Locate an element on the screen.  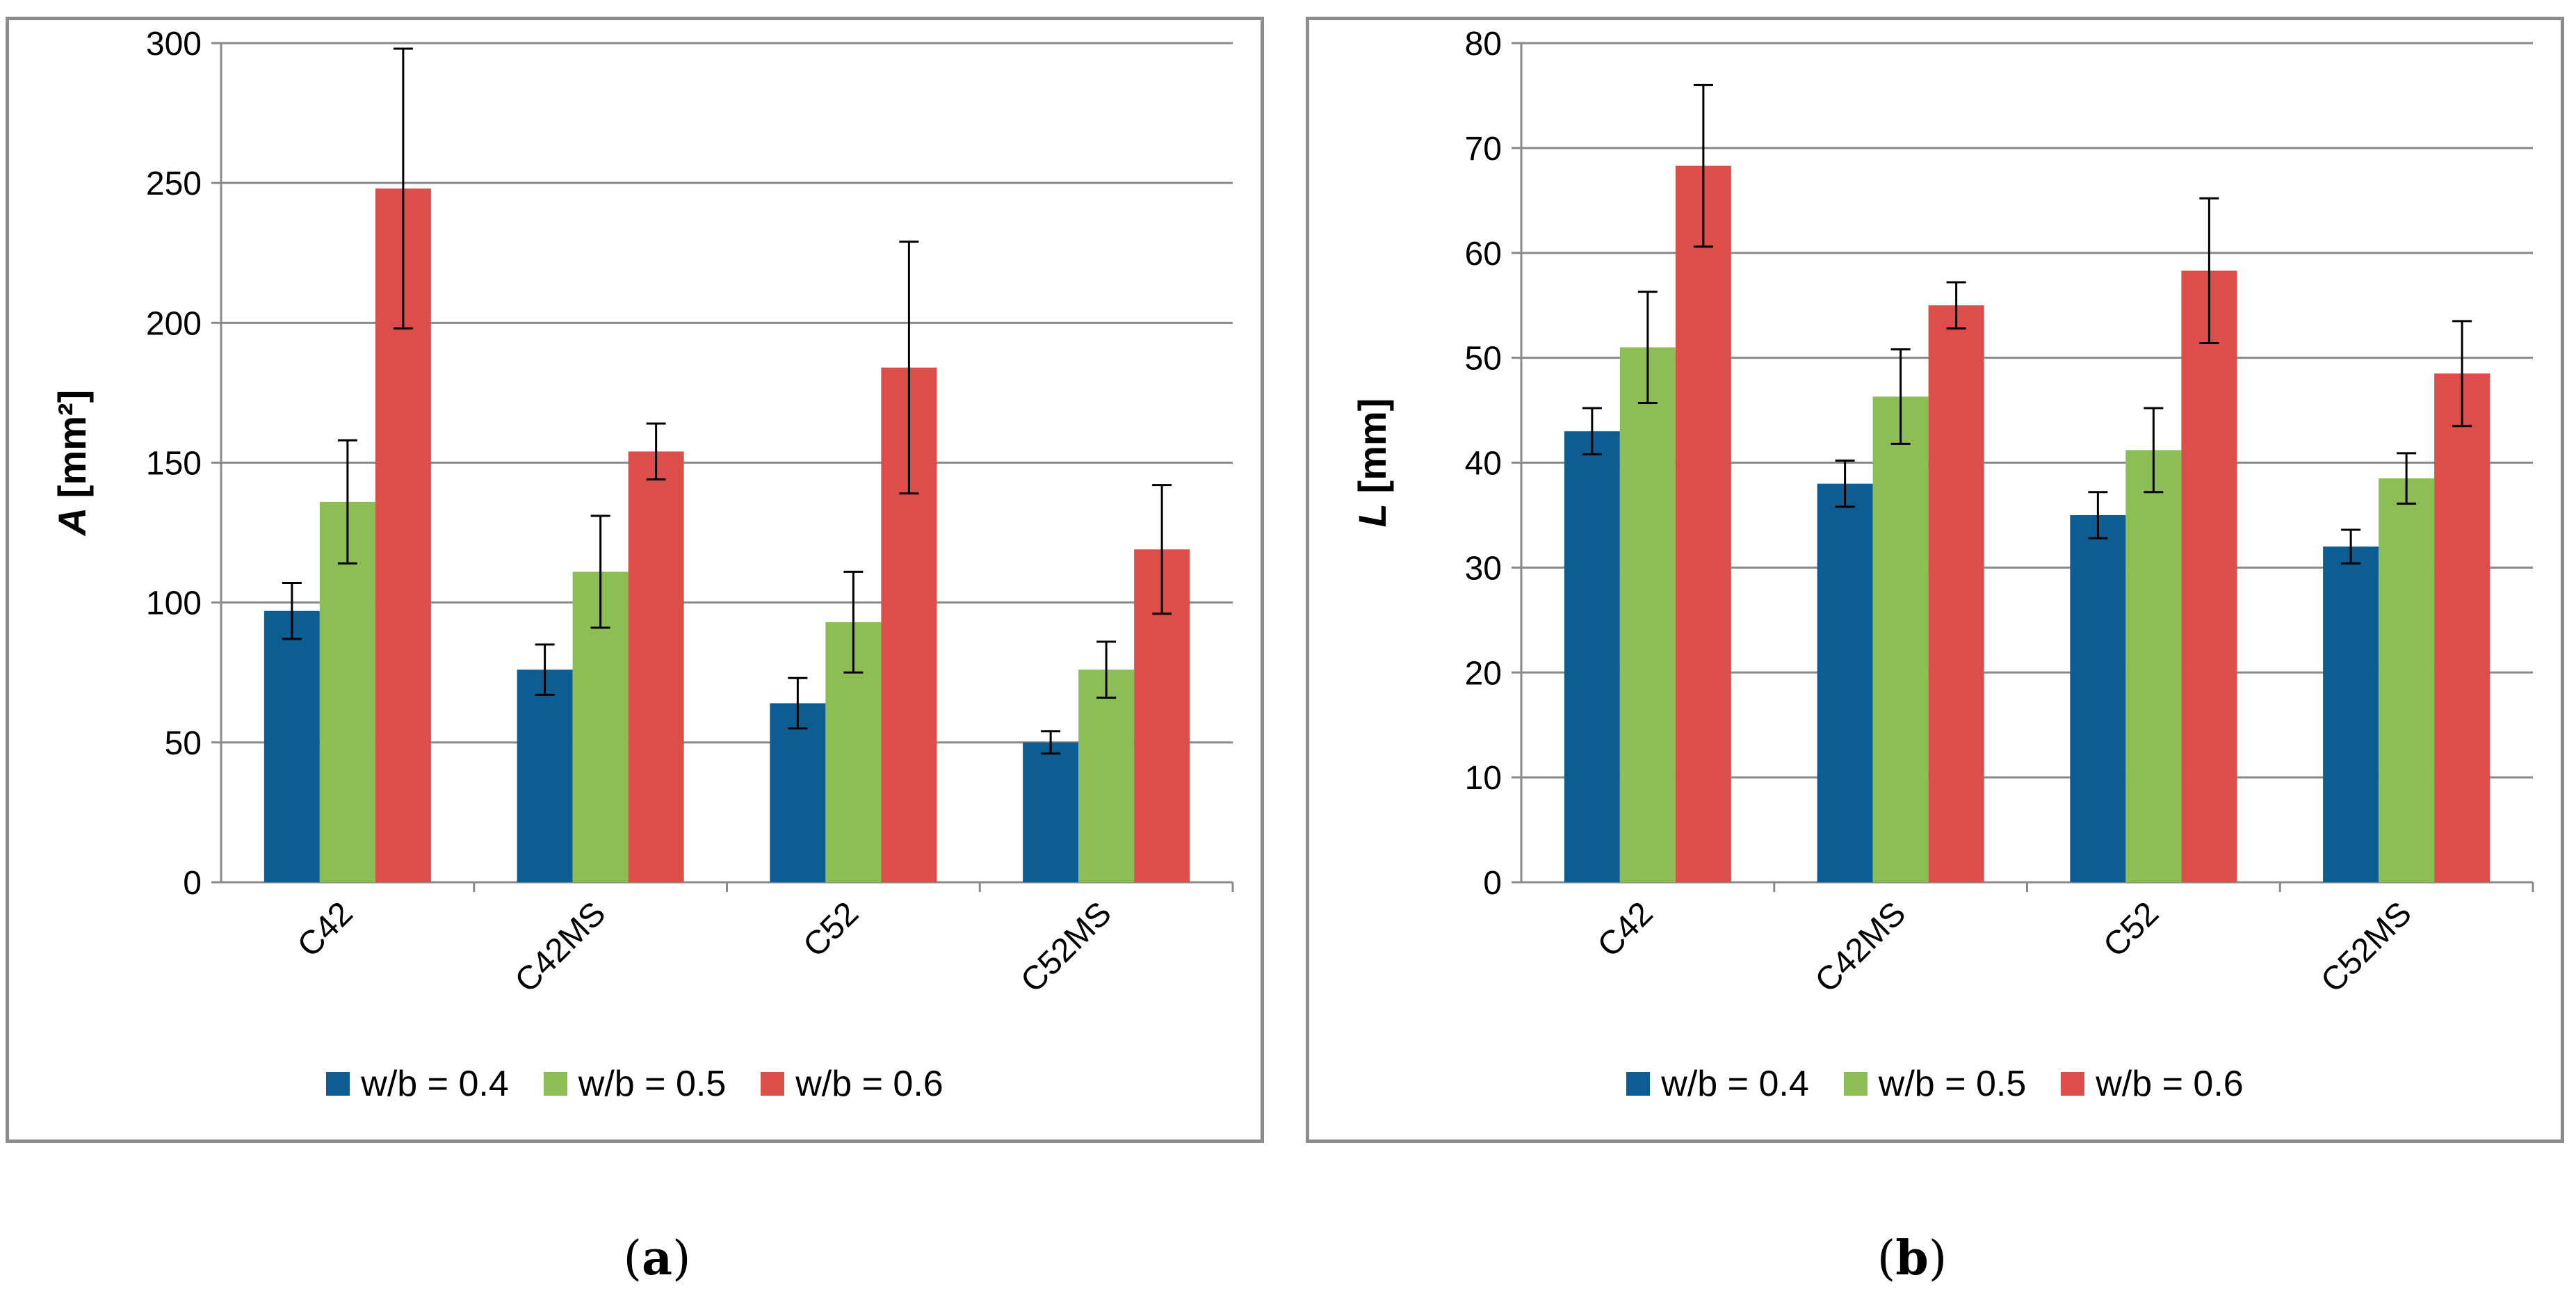
chart-a-bar-c42-s0 is located at coordinates (292, 746).